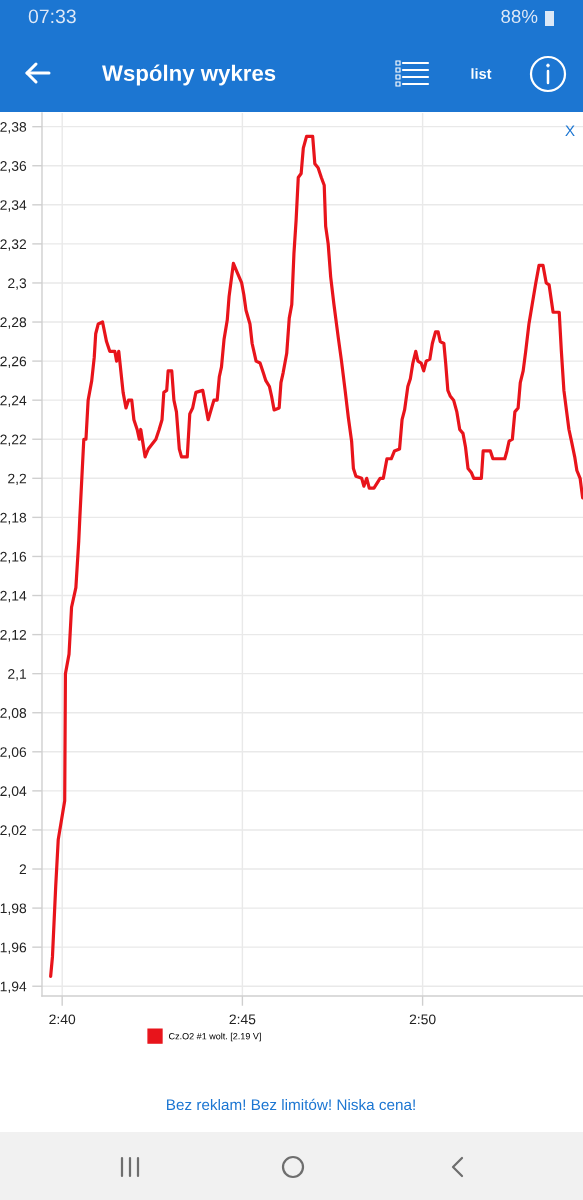 The width and height of the screenshot is (583, 1200). Describe the element at coordinates (13, 128) in the screenshot. I see `y-tick-label: 2,38` at that location.